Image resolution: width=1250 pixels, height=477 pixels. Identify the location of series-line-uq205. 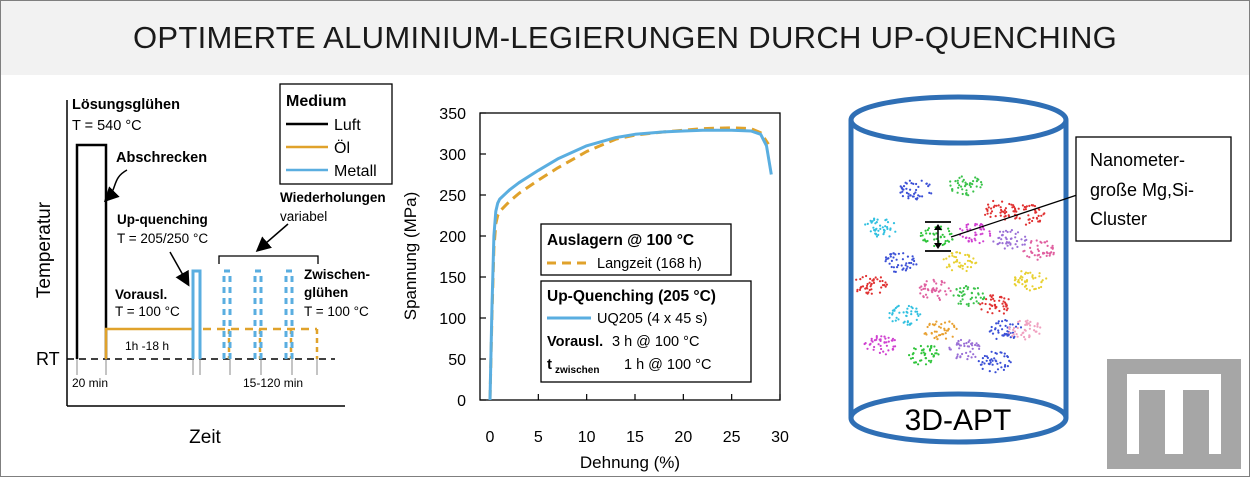
(630, 264).